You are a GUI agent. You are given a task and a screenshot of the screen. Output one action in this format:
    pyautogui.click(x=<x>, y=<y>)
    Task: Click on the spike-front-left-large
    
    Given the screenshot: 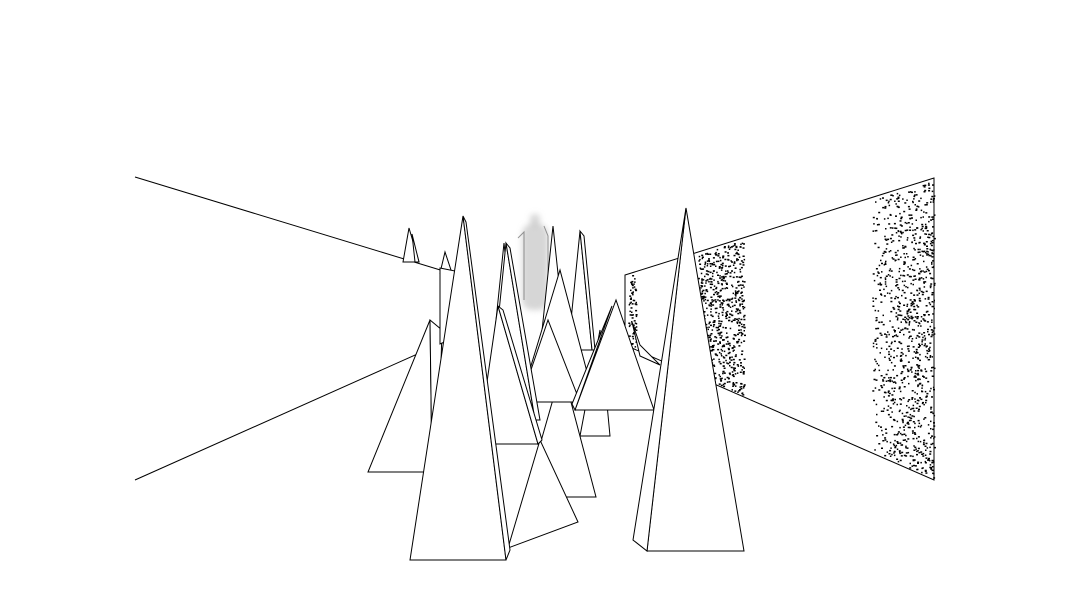 What is the action you would take?
    pyautogui.click(x=460, y=388)
    